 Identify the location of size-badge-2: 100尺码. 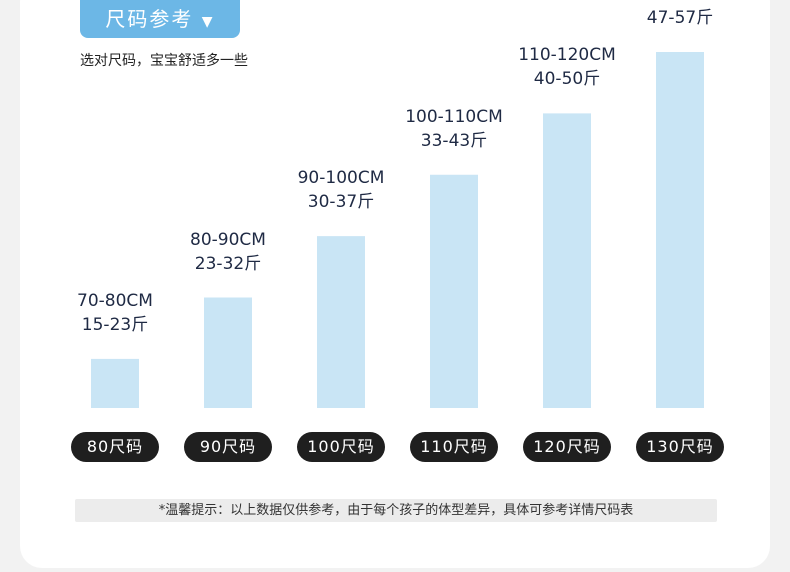
(341, 447).